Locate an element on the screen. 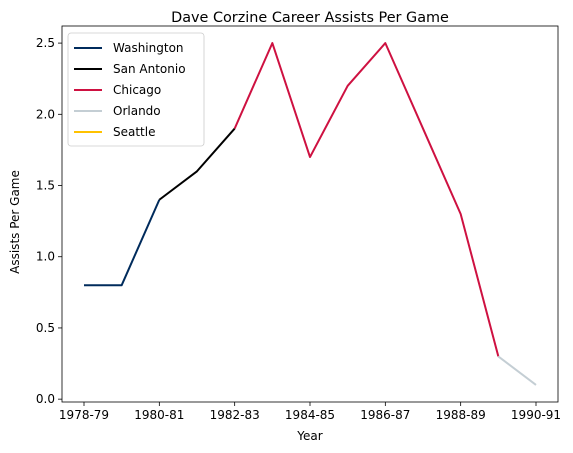 Image resolution: width=573 pixels, height=453 pixels. legend-label: Orlando is located at coordinates (137, 111).